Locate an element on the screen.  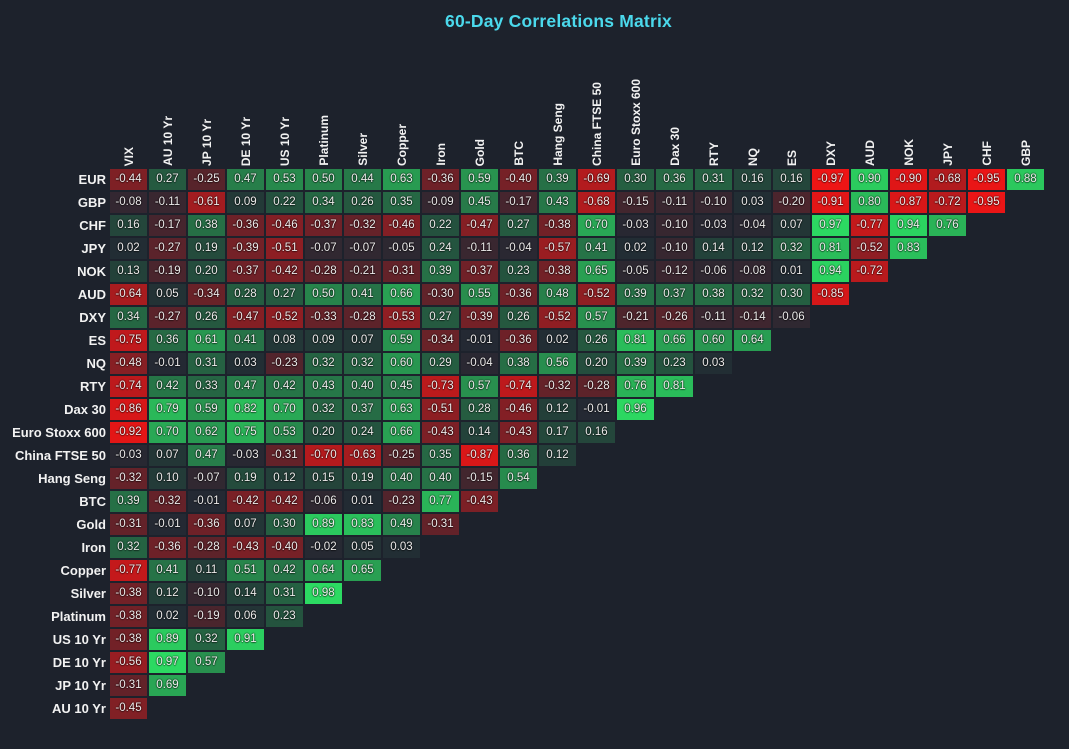
correlation-cell: 0.23 is located at coordinates (518, 271).